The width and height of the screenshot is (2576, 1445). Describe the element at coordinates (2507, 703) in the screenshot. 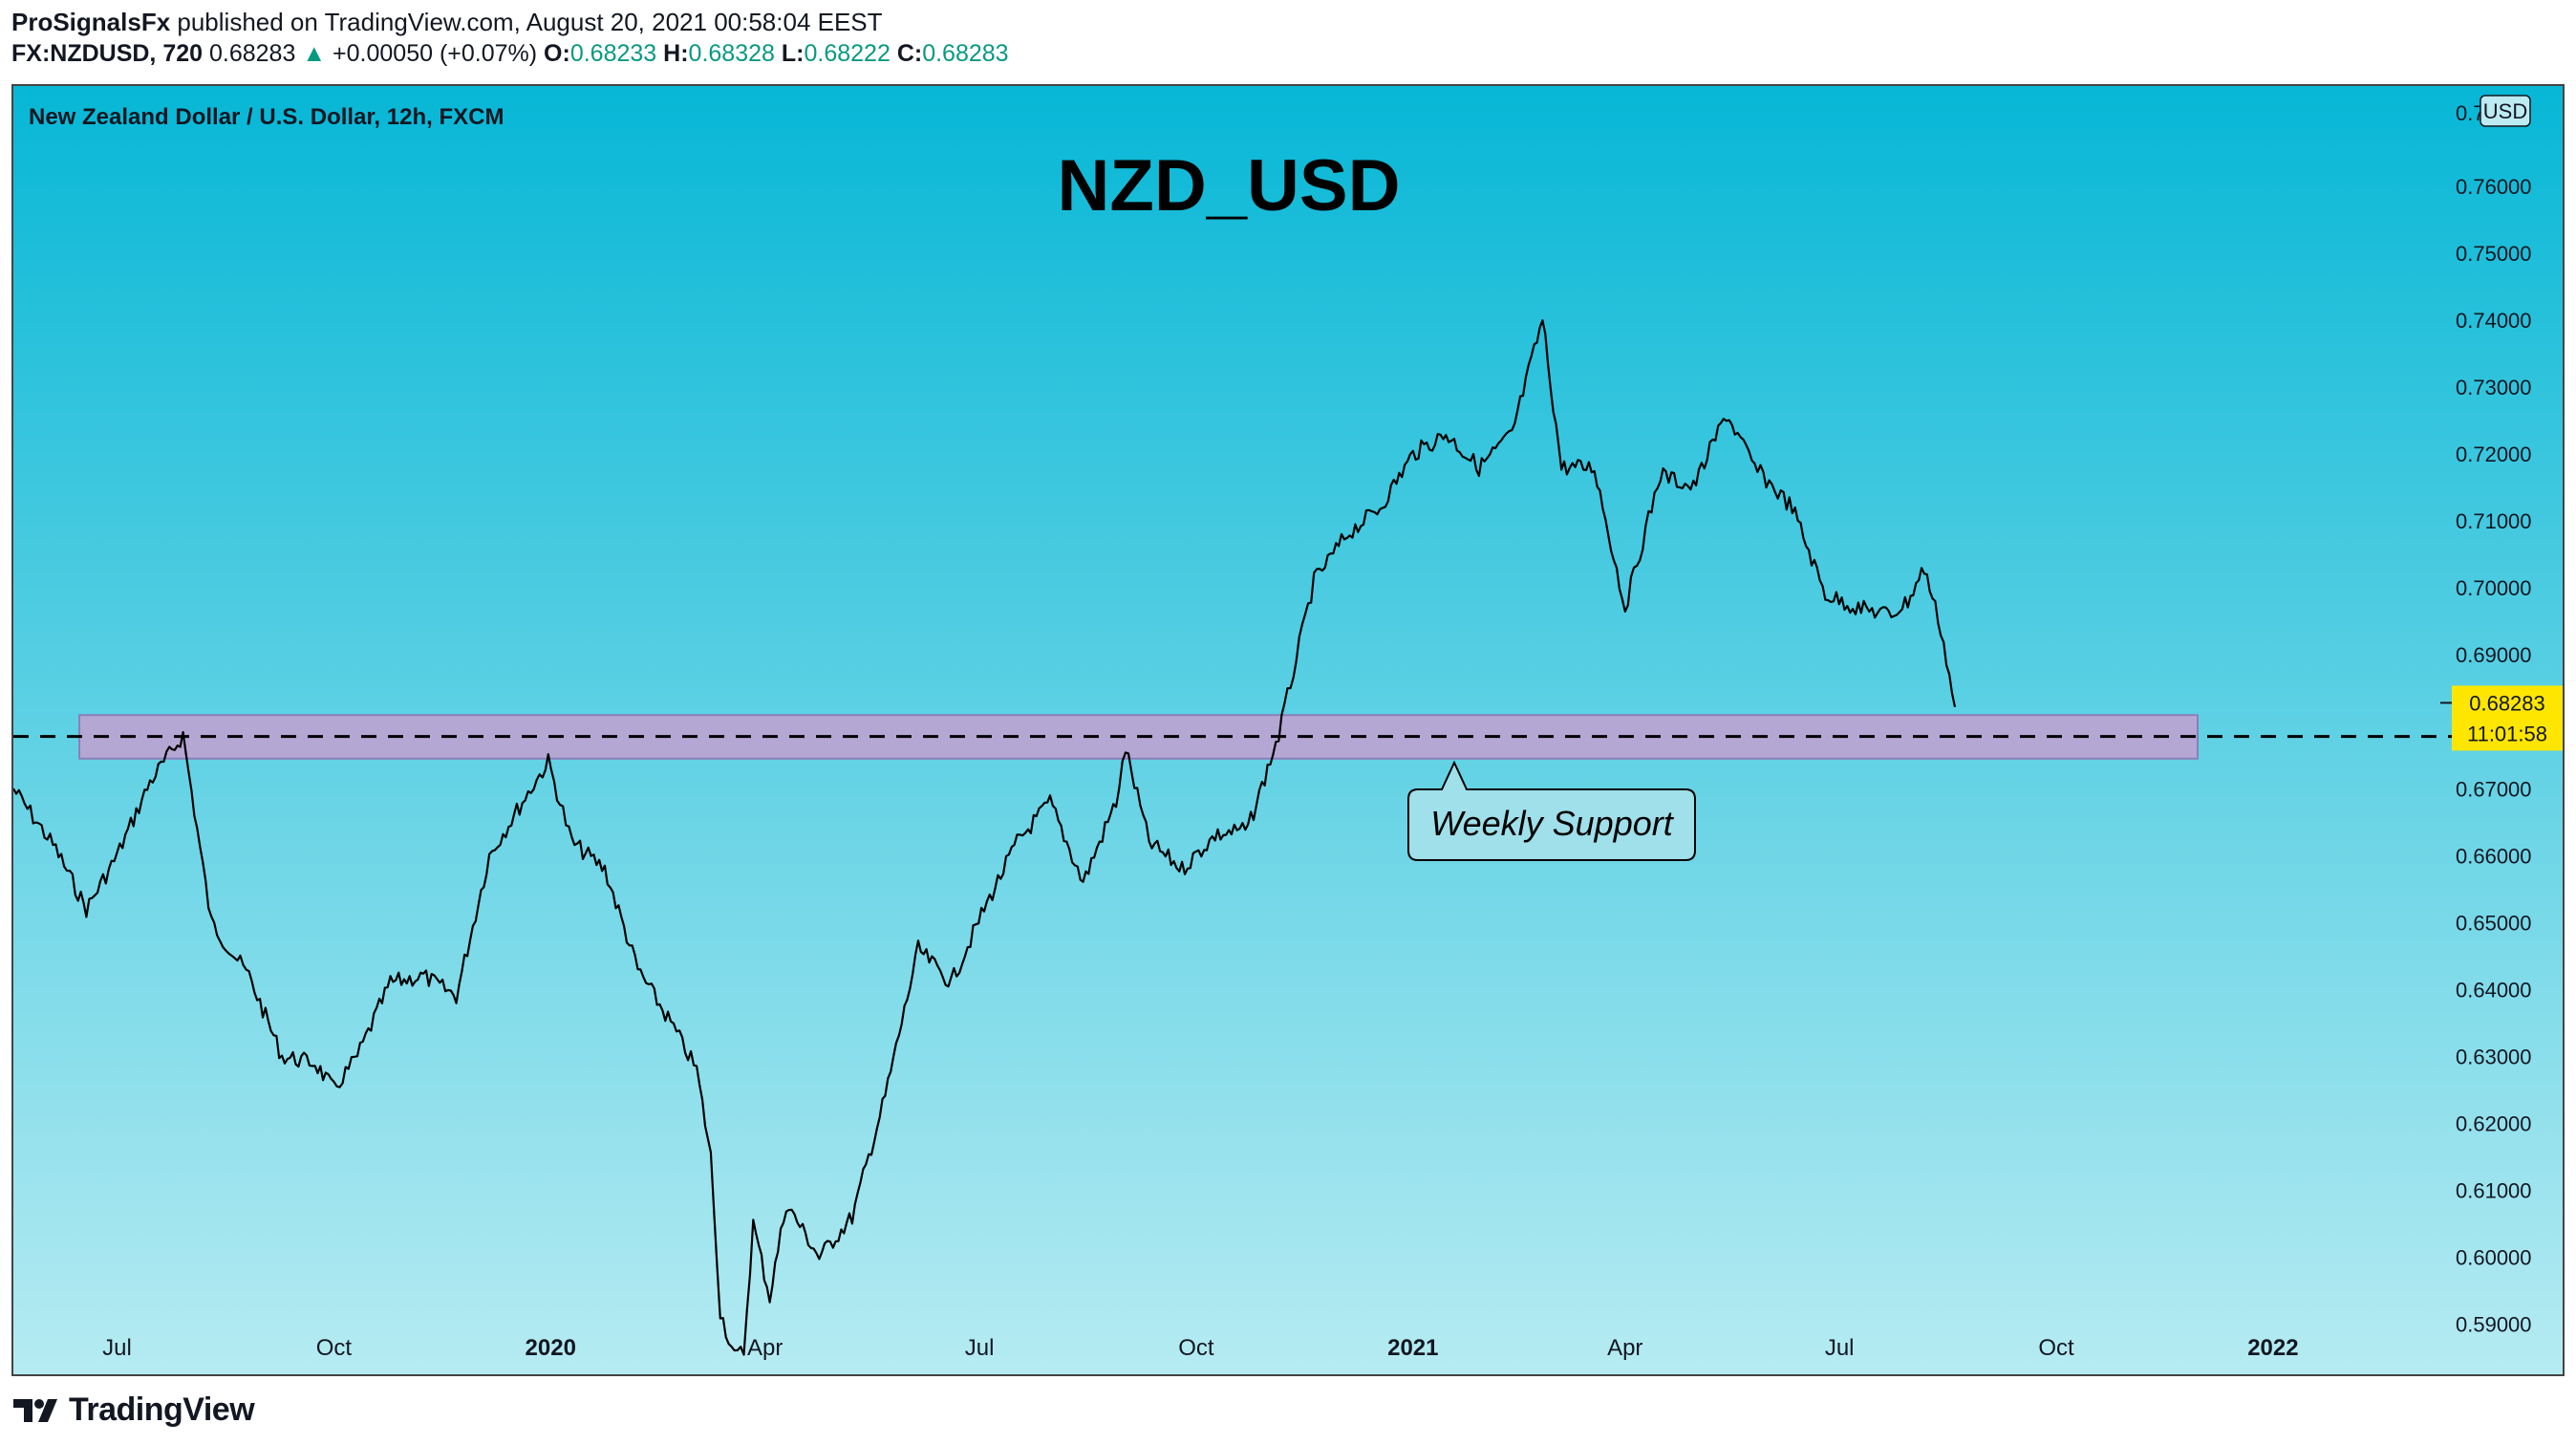

I see `last-price-label: 0.68283` at that location.